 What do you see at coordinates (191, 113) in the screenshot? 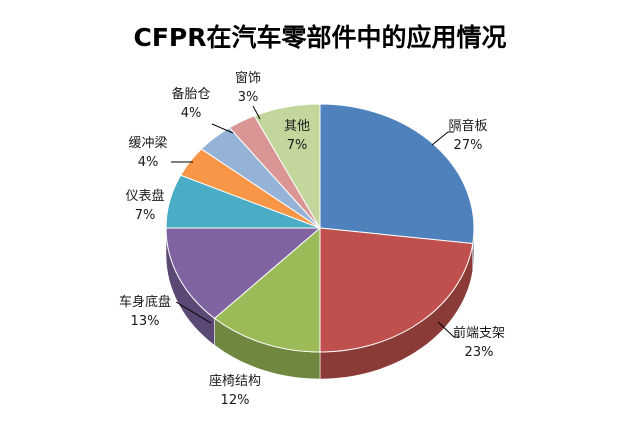
I see `slice-value-6: 4%` at bounding box center [191, 113].